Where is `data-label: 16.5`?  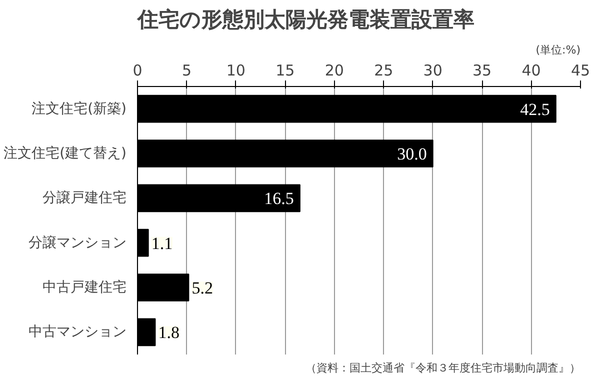 data-label: 16.5 is located at coordinates (279, 198).